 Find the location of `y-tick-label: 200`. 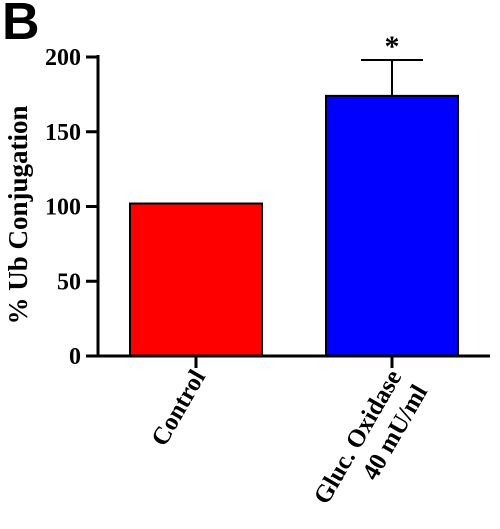

y-tick-label: 200 is located at coordinates (63, 58).